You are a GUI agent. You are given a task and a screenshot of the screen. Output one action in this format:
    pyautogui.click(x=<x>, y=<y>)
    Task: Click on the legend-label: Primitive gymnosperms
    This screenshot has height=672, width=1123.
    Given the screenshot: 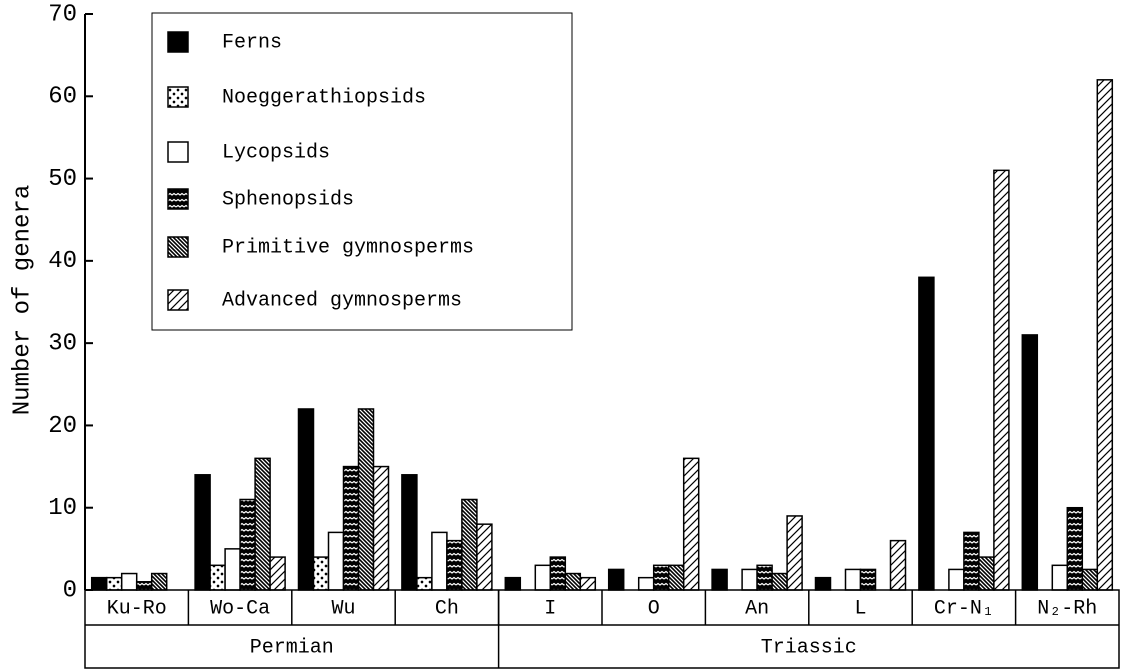 What is the action you would take?
    pyautogui.click(x=348, y=247)
    